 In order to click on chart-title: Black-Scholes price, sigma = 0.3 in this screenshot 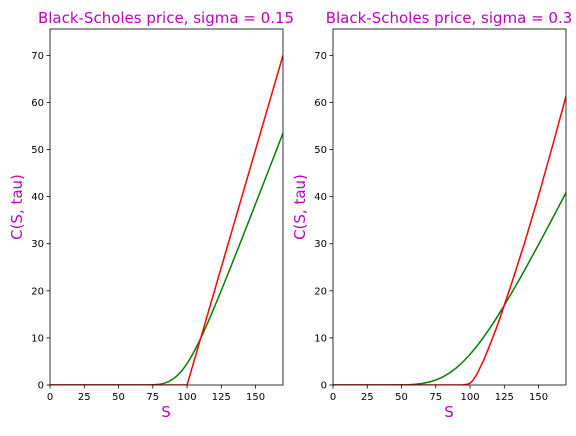, I will do `click(449, 18)`.